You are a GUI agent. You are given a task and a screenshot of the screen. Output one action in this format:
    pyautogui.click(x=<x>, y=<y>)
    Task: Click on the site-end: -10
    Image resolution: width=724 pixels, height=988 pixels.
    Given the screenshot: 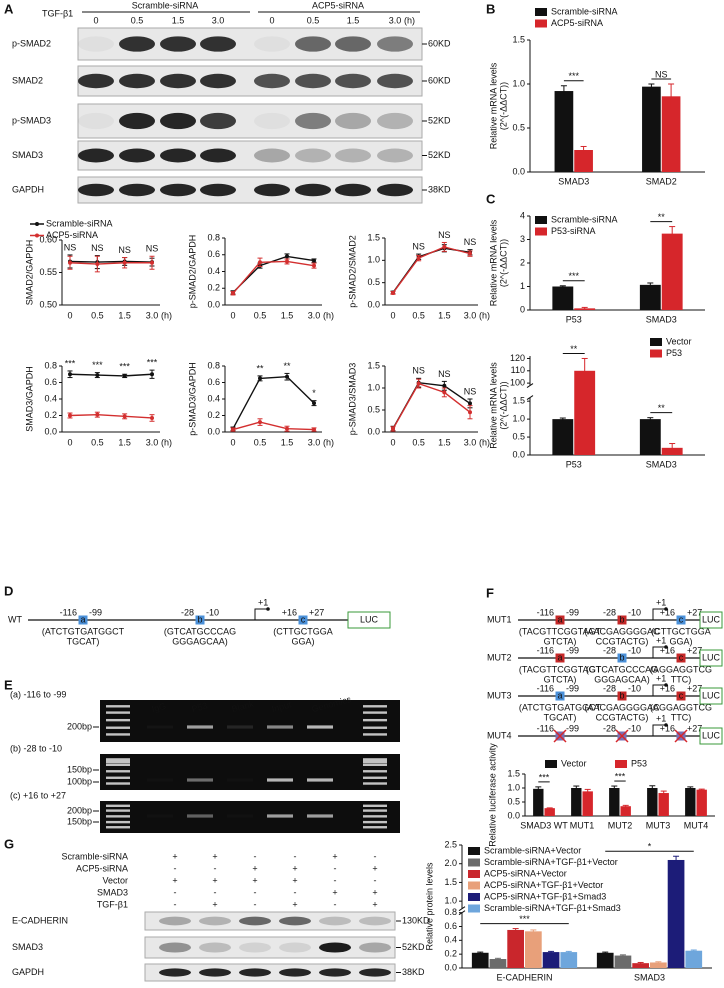 What is the action you would take?
    pyautogui.click(x=634, y=612)
    